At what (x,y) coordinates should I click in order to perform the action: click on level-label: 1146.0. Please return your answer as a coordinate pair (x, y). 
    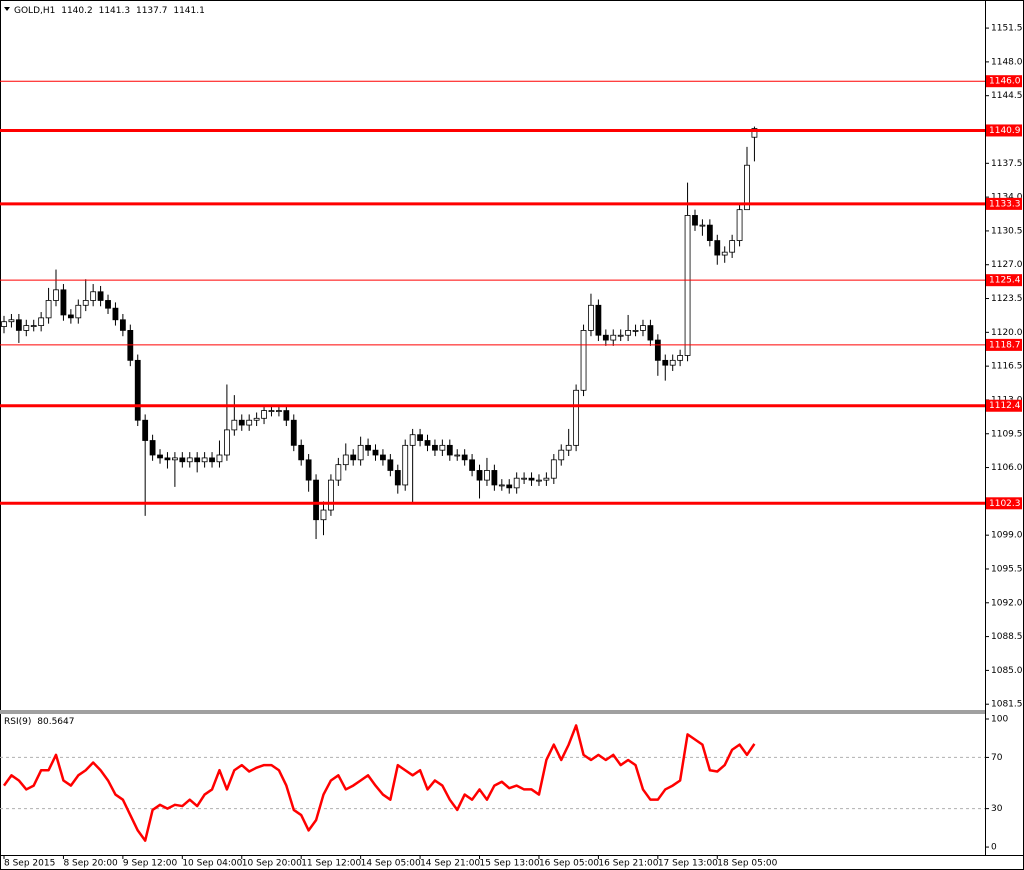
    Looking at the image, I should click on (1005, 82).